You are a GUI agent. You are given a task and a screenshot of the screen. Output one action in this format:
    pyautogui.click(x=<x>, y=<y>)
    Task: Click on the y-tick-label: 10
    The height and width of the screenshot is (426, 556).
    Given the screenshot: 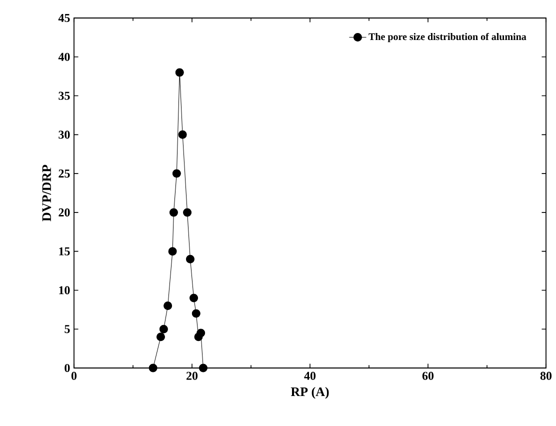 What is the action you would take?
    pyautogui.click(x=64, y=290)
    